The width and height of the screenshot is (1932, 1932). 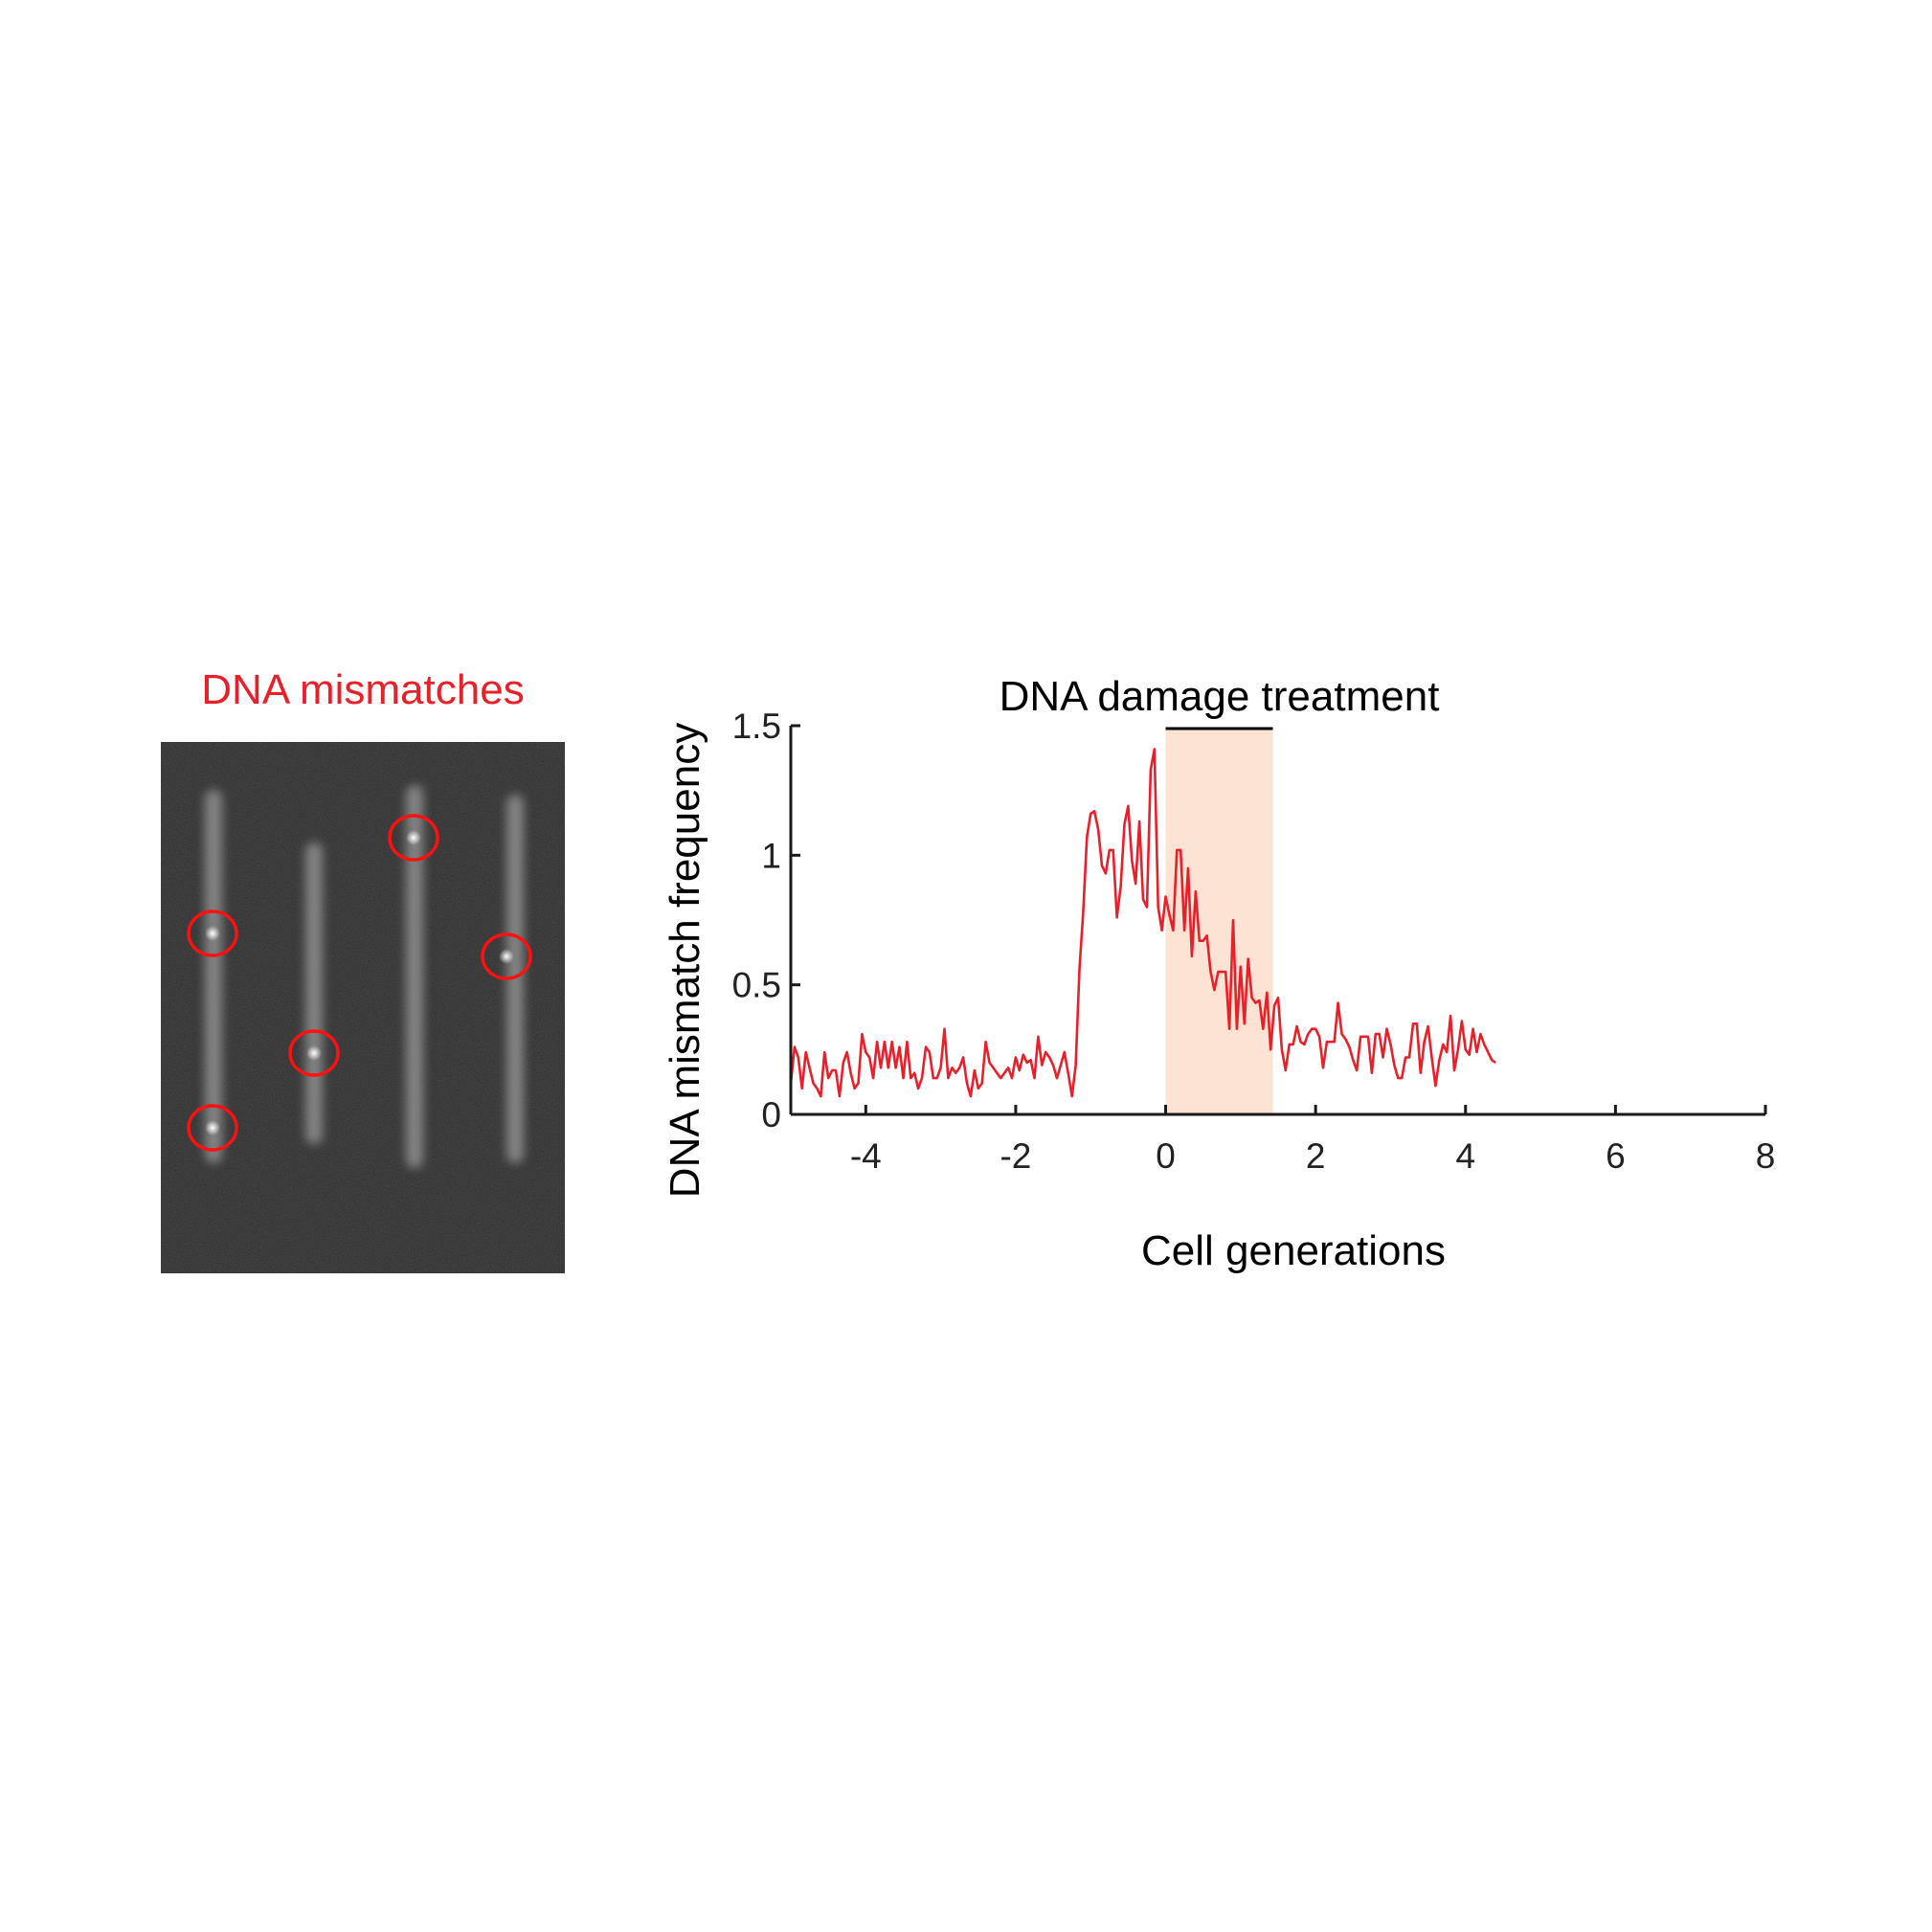 I want to click on image-panel-title: DNA mismatches, so click(x=363, y=690).